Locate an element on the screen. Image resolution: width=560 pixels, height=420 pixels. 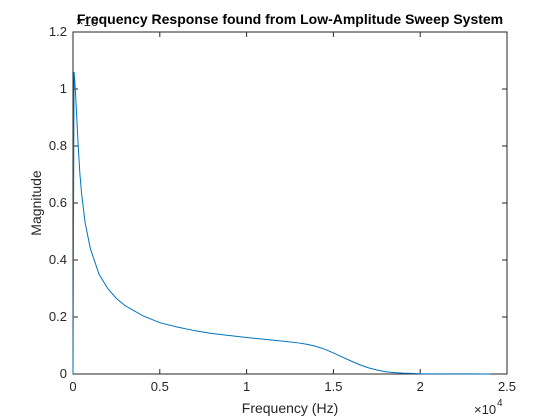
x-tick-label: 1 is located at coordinates (246, 386).